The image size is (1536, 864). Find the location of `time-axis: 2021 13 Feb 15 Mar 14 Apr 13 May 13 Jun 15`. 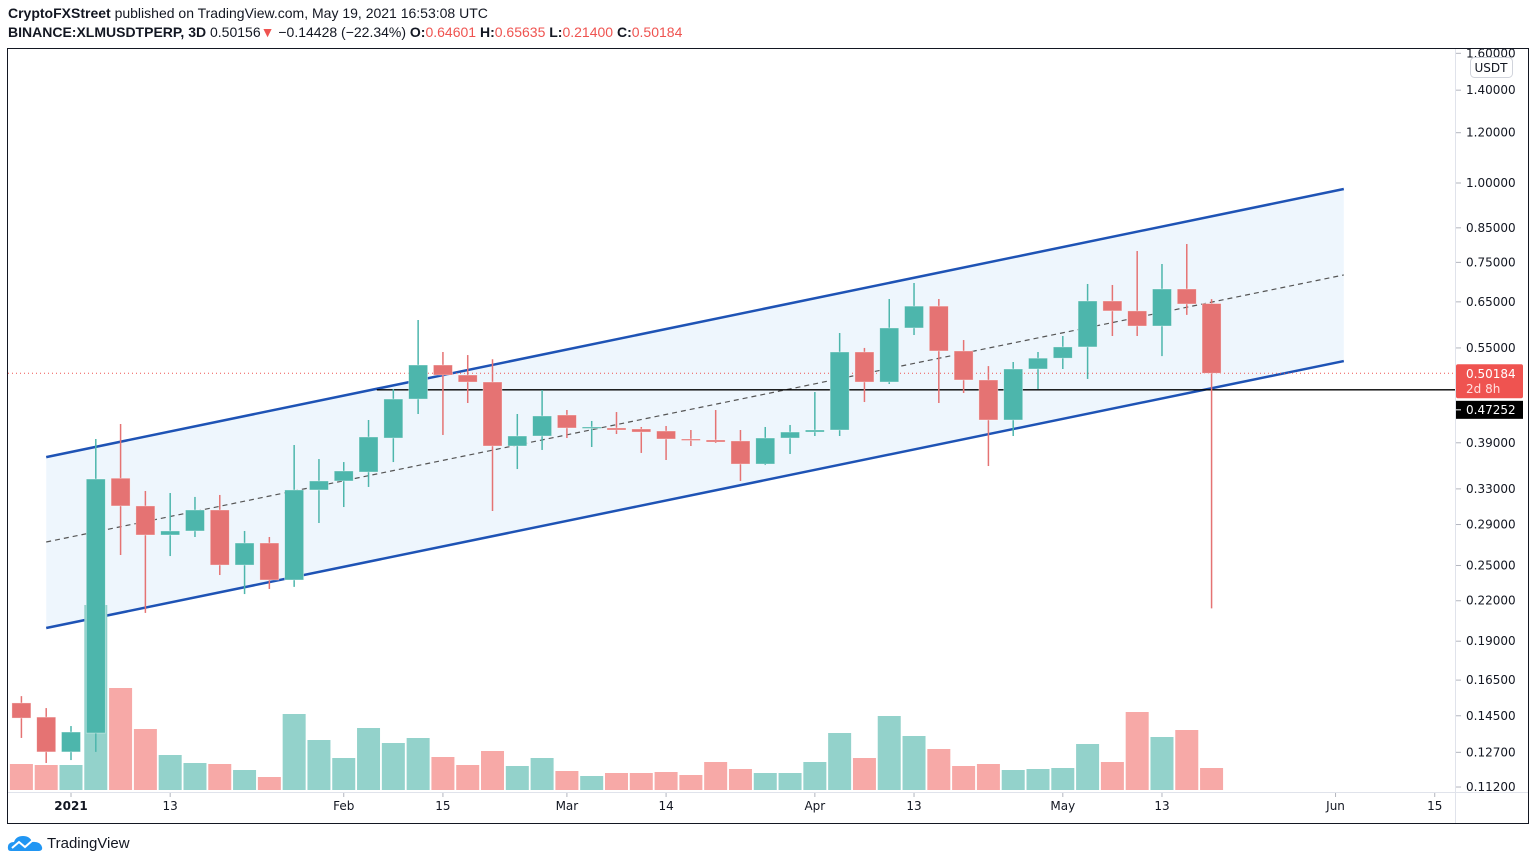

time-axis: 2021 13 Feb 15 Mar 14 Apr 13 May 13 Jun 15 is located at coordinates (748, 803).